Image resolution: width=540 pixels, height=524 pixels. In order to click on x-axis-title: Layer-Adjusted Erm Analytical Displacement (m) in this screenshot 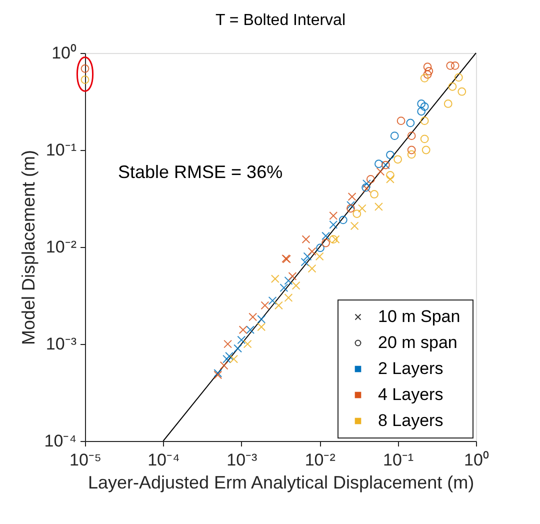, I will do `click(281, 482)`.